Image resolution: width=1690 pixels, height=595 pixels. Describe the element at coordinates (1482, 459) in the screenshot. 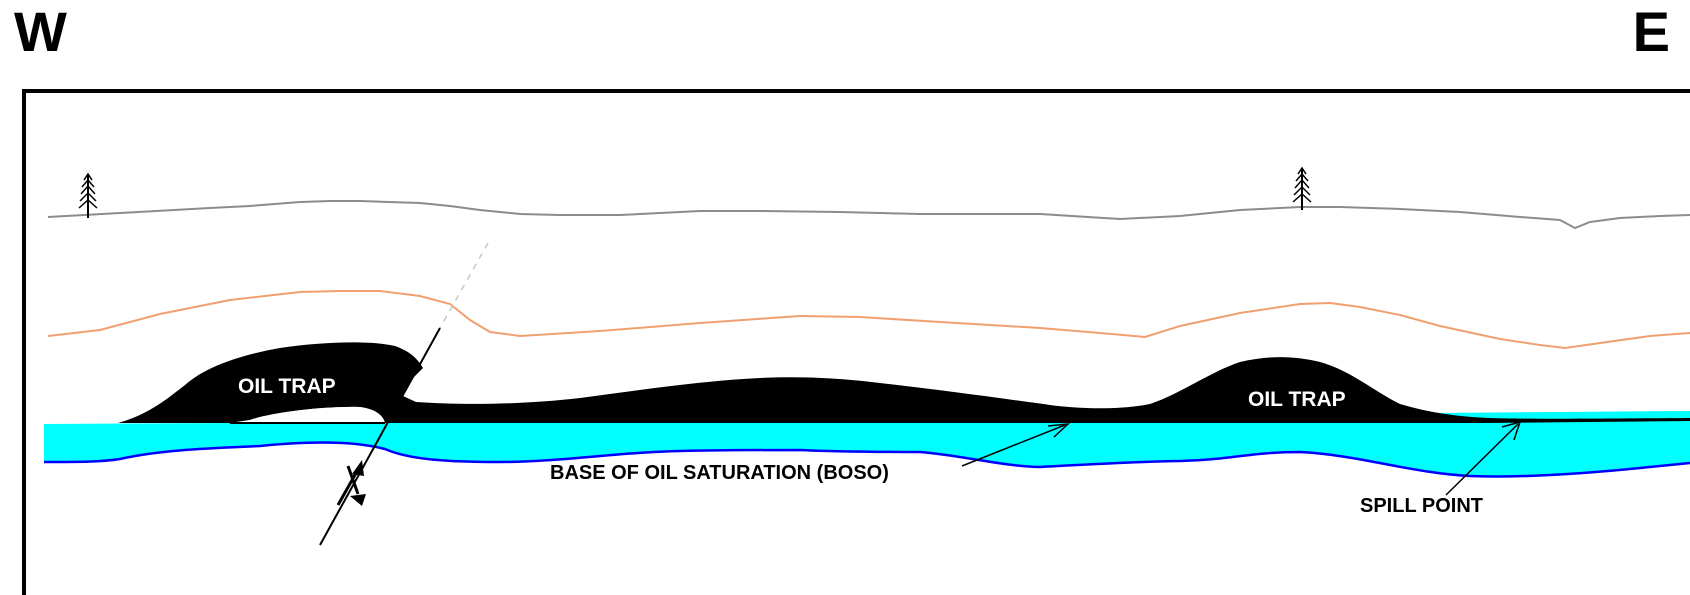

I see `spill-point-leader-line` at that location.